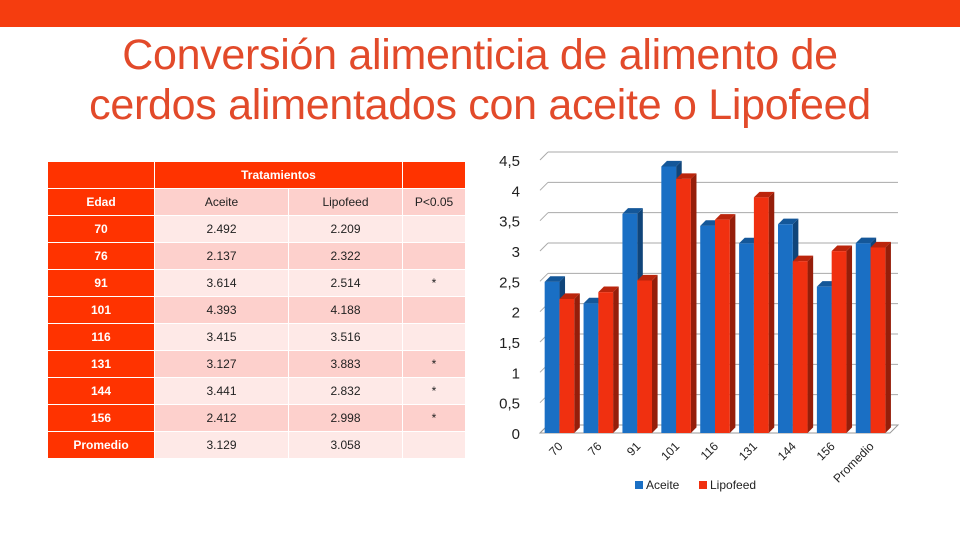 The image size is (960, 540). What do you see at coordinates (221, 391) in the screenshot?
I see `cell-aceite: 3.441` at bounding box center [221, 391].